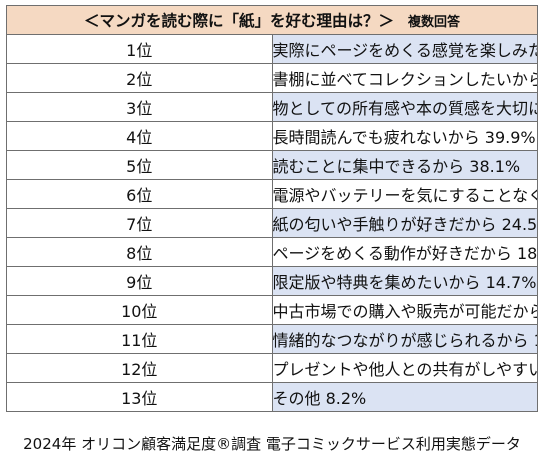  Describe the element at coordinates (404, 368) in the screenshot. I see `reason-label: プレゼントや他人との共有がしやすいから 8.2%` at that location.